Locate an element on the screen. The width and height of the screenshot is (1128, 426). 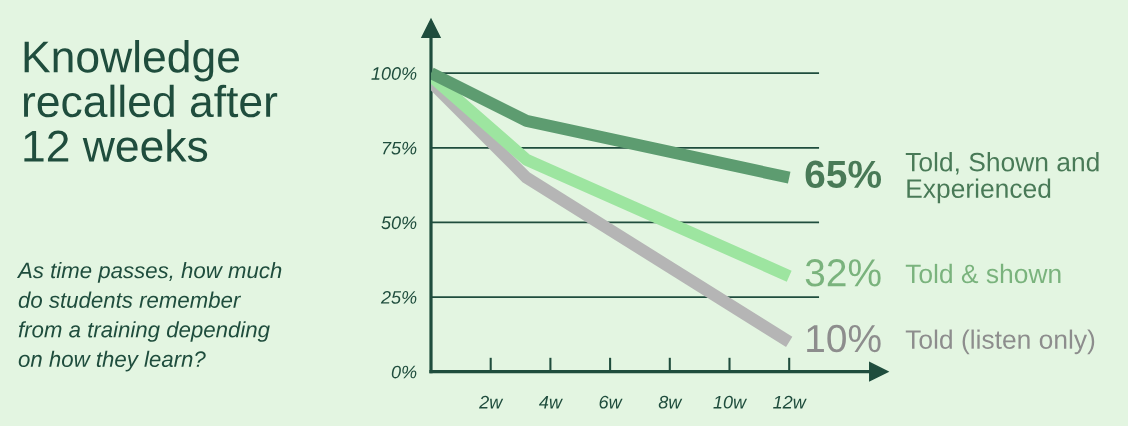
x-tick-label: 12w is located at coordinates (790, 402).